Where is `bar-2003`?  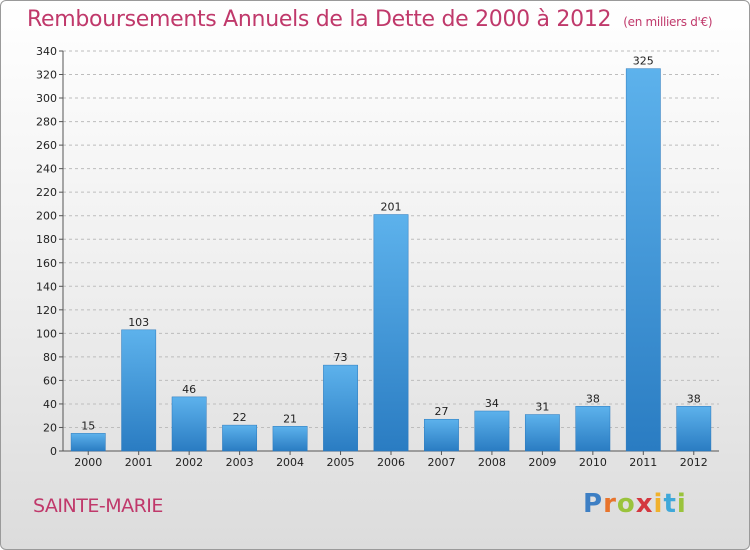 bar-2003 is located at coordinates (240, 438).